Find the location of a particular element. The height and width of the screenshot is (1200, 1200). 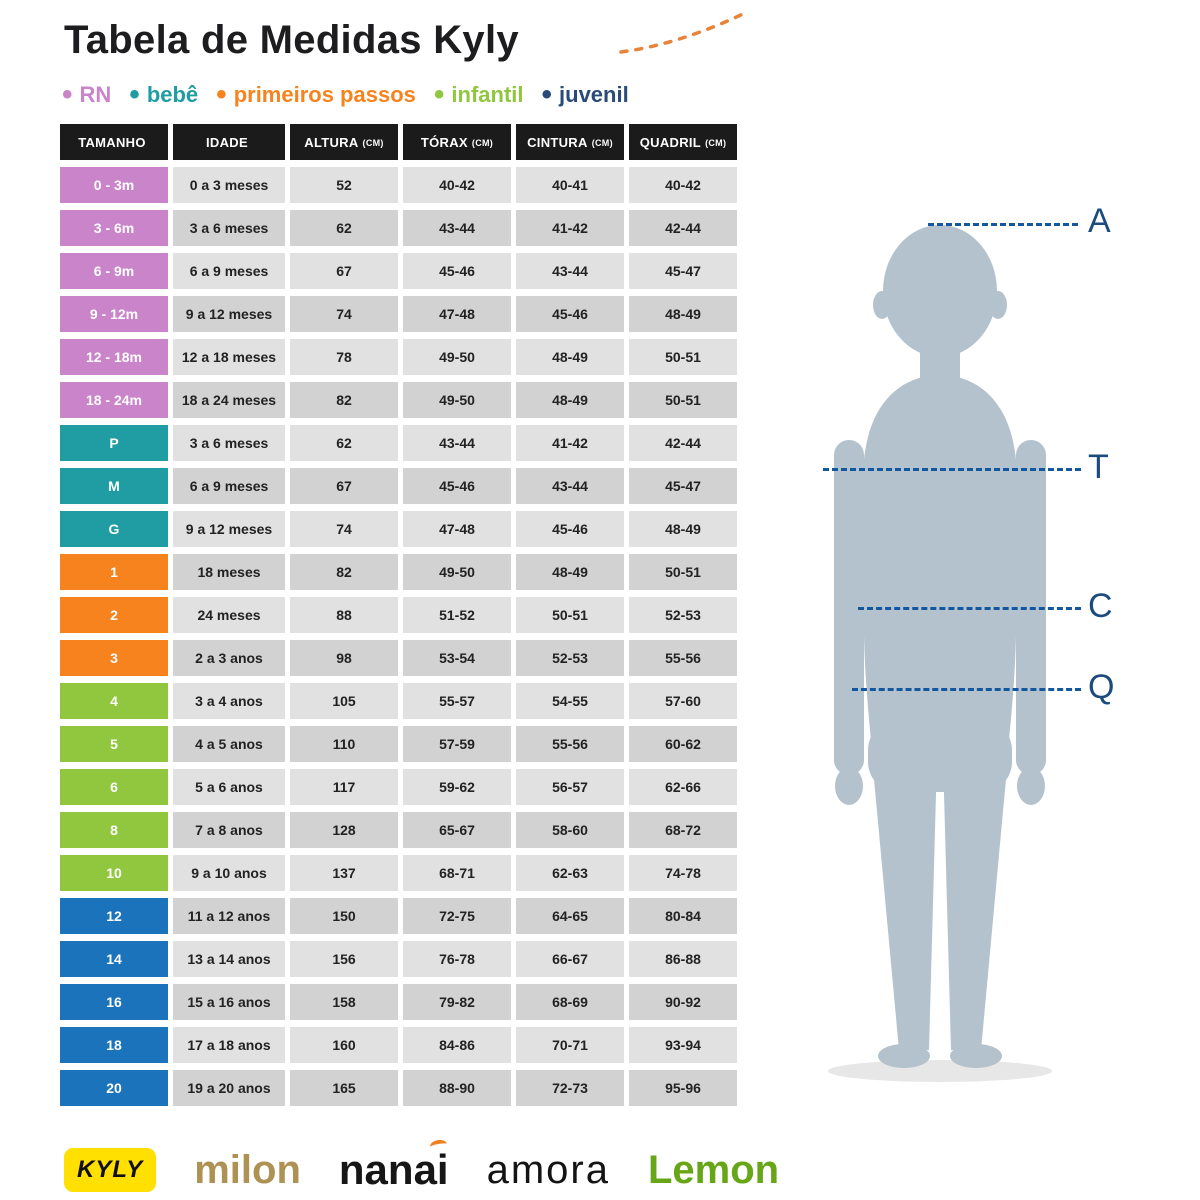

chest-cell: 88-90 is located at coordinates (457, 1088).